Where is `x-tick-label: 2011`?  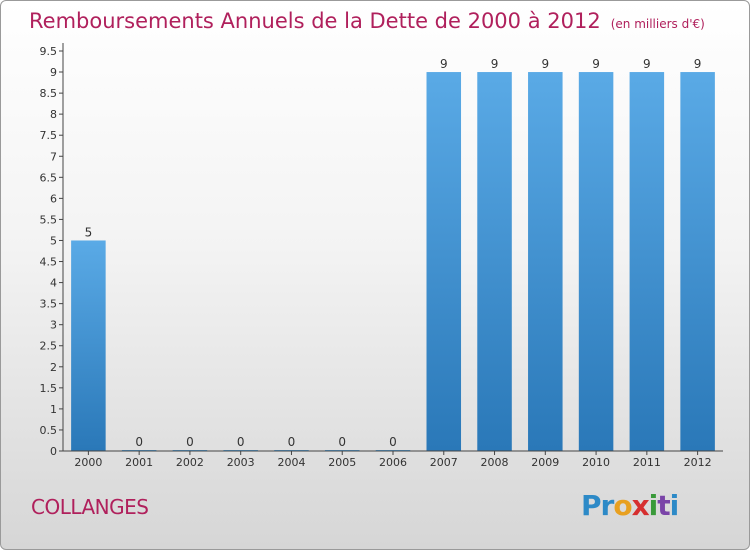
x-tick-label: 2011 is located at coordinates (647, 462).